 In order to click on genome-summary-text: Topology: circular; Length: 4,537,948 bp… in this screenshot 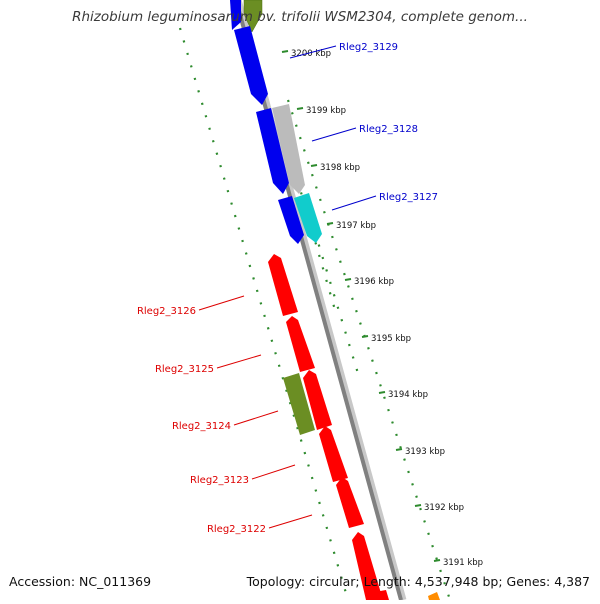, I will do `click(418, 581)`.